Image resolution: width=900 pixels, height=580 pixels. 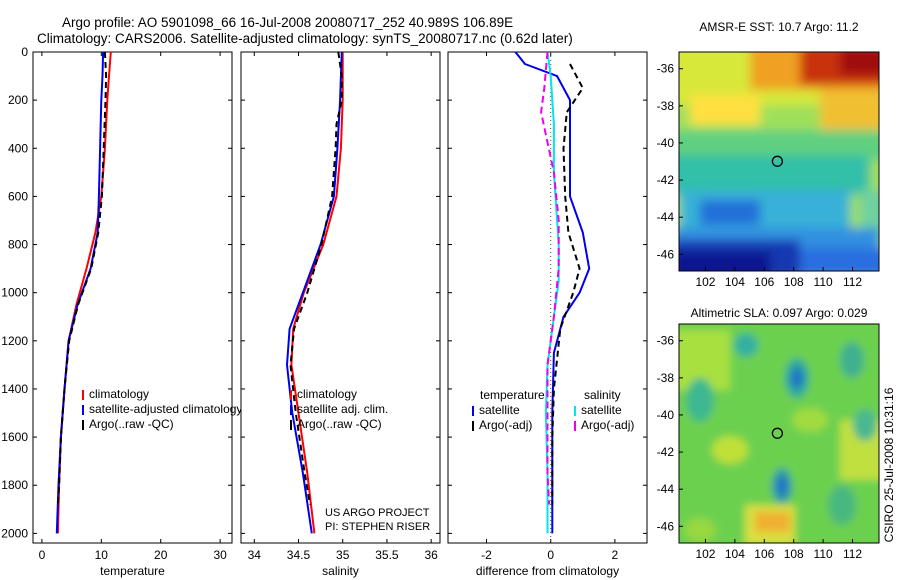 I want to click on sla-heatmap, so click(x=779, y=433).